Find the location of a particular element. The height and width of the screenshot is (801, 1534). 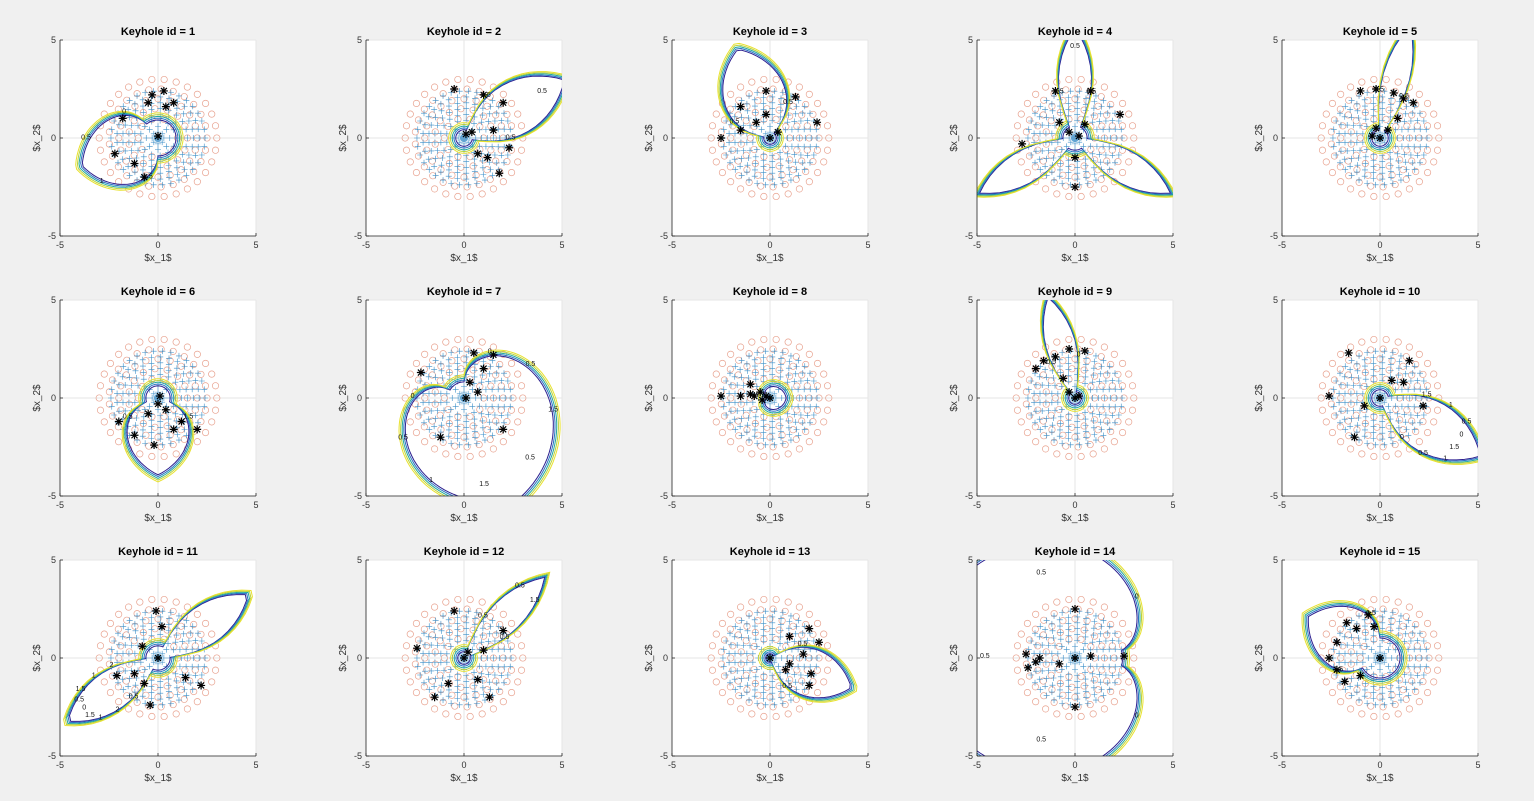

star-marker is located at coordinates (1075, 609).